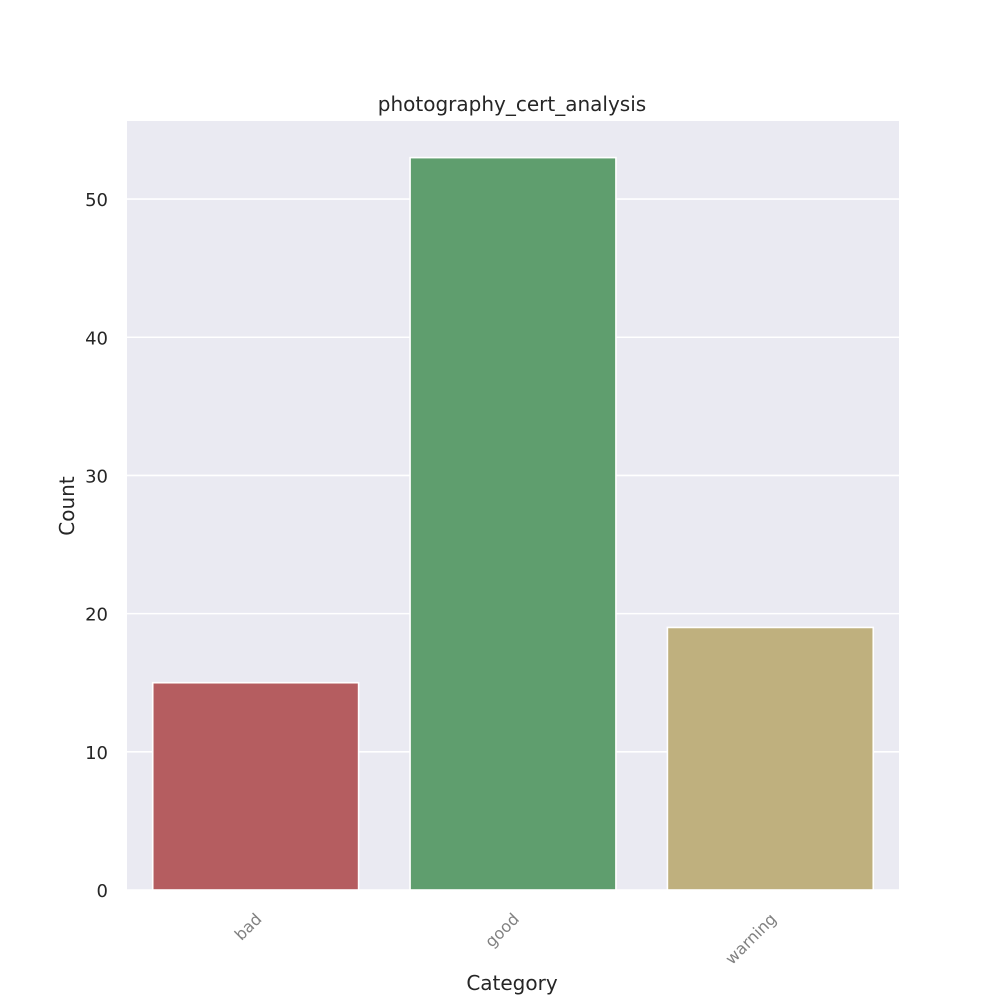  What do you see at coordinates (96, 546) in the screenshot?
I see `y-axis-ticks: 0 10 20 30 40 50` at bounding box center [96, 546].